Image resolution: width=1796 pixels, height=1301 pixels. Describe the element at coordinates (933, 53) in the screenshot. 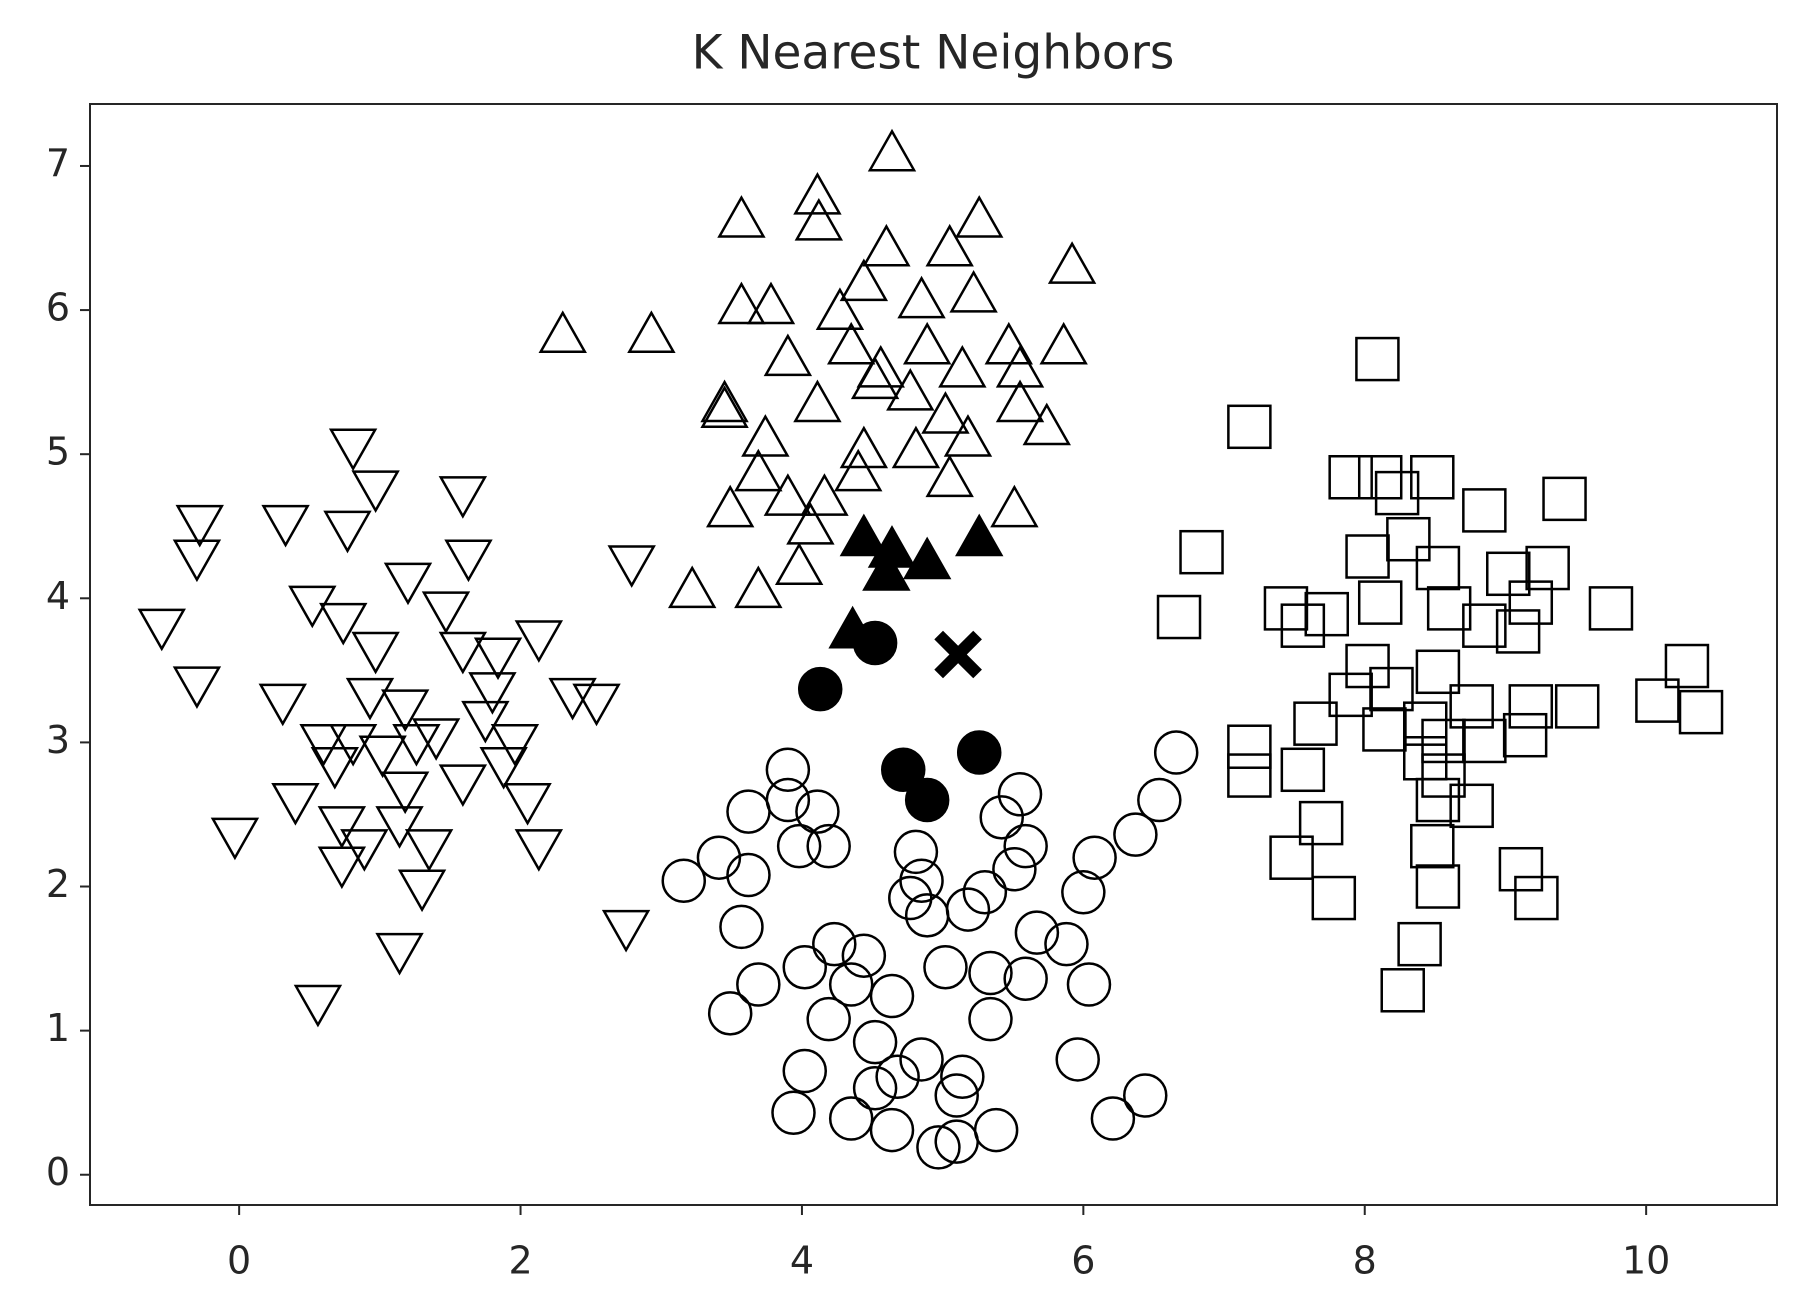

I see `chart-title: K Nearest Neighbors` at that location.